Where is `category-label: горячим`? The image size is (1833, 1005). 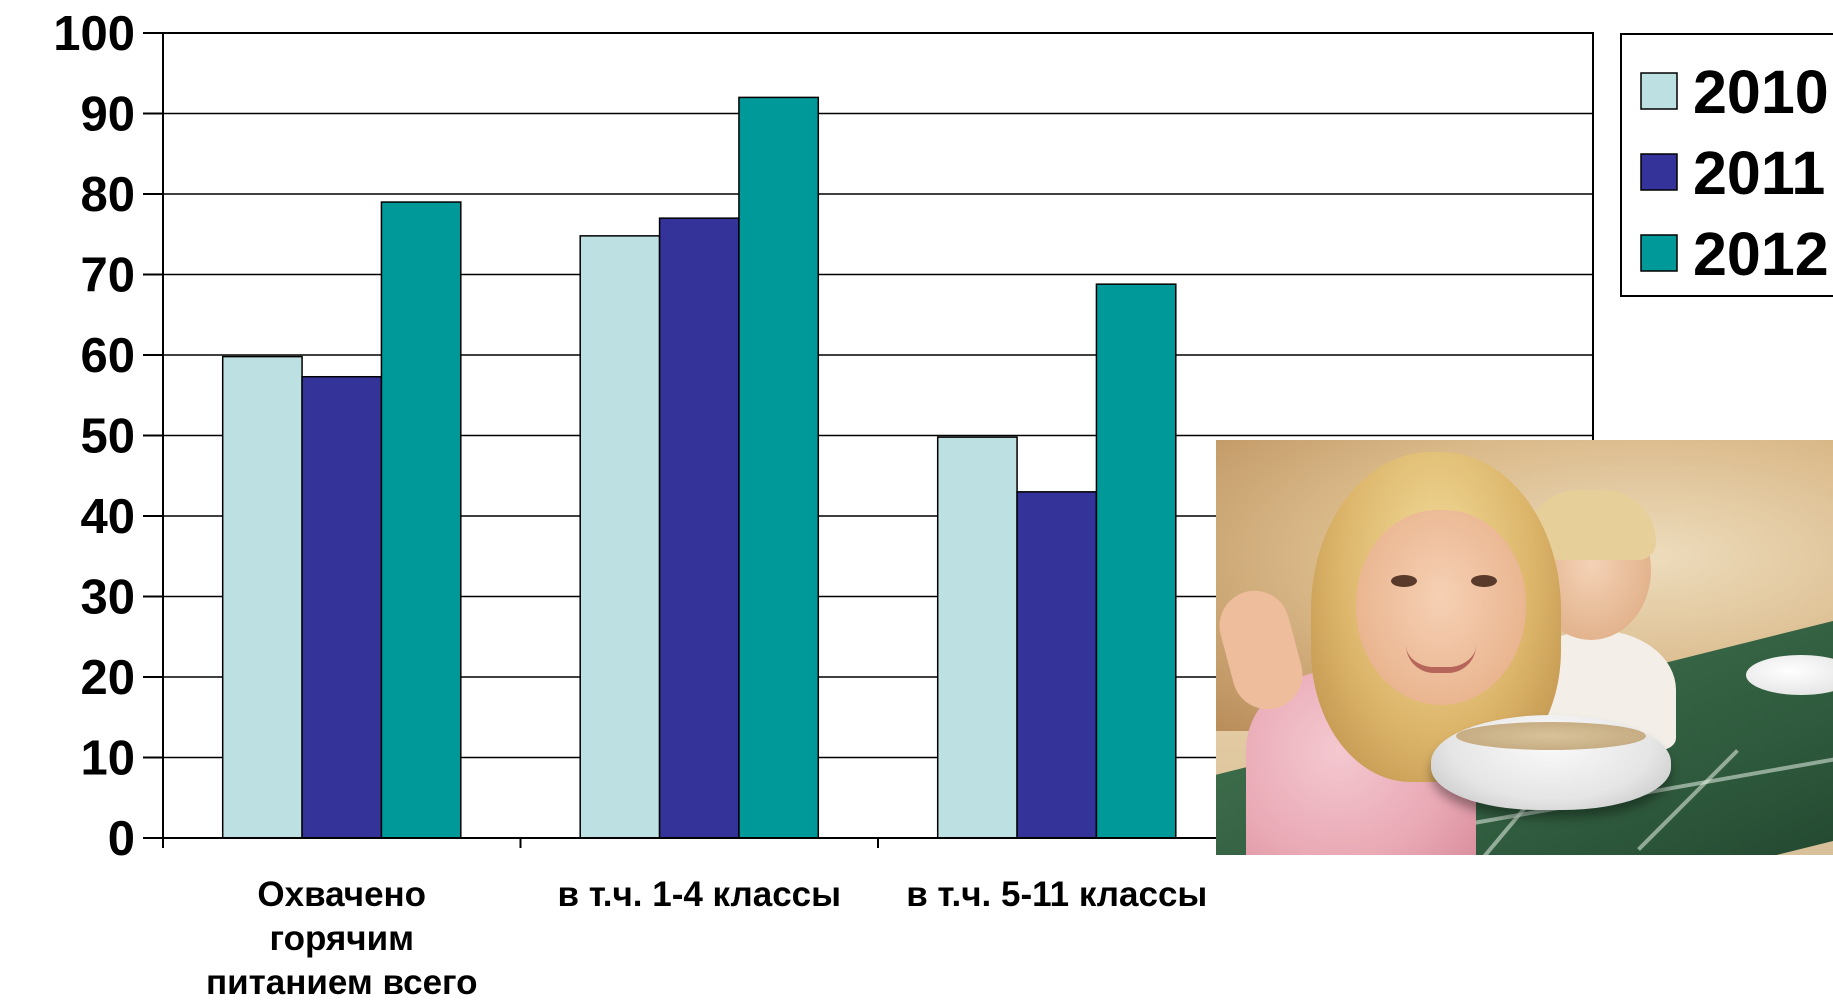
category-label: горячим is located at coordinates (341, 938).